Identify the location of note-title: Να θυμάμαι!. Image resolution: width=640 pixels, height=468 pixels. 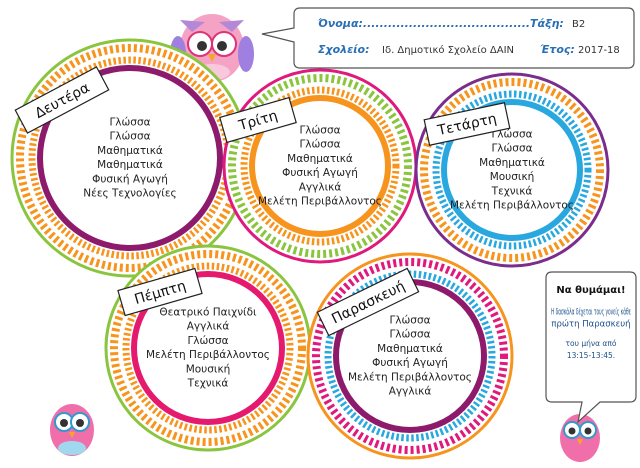
(590, 290).